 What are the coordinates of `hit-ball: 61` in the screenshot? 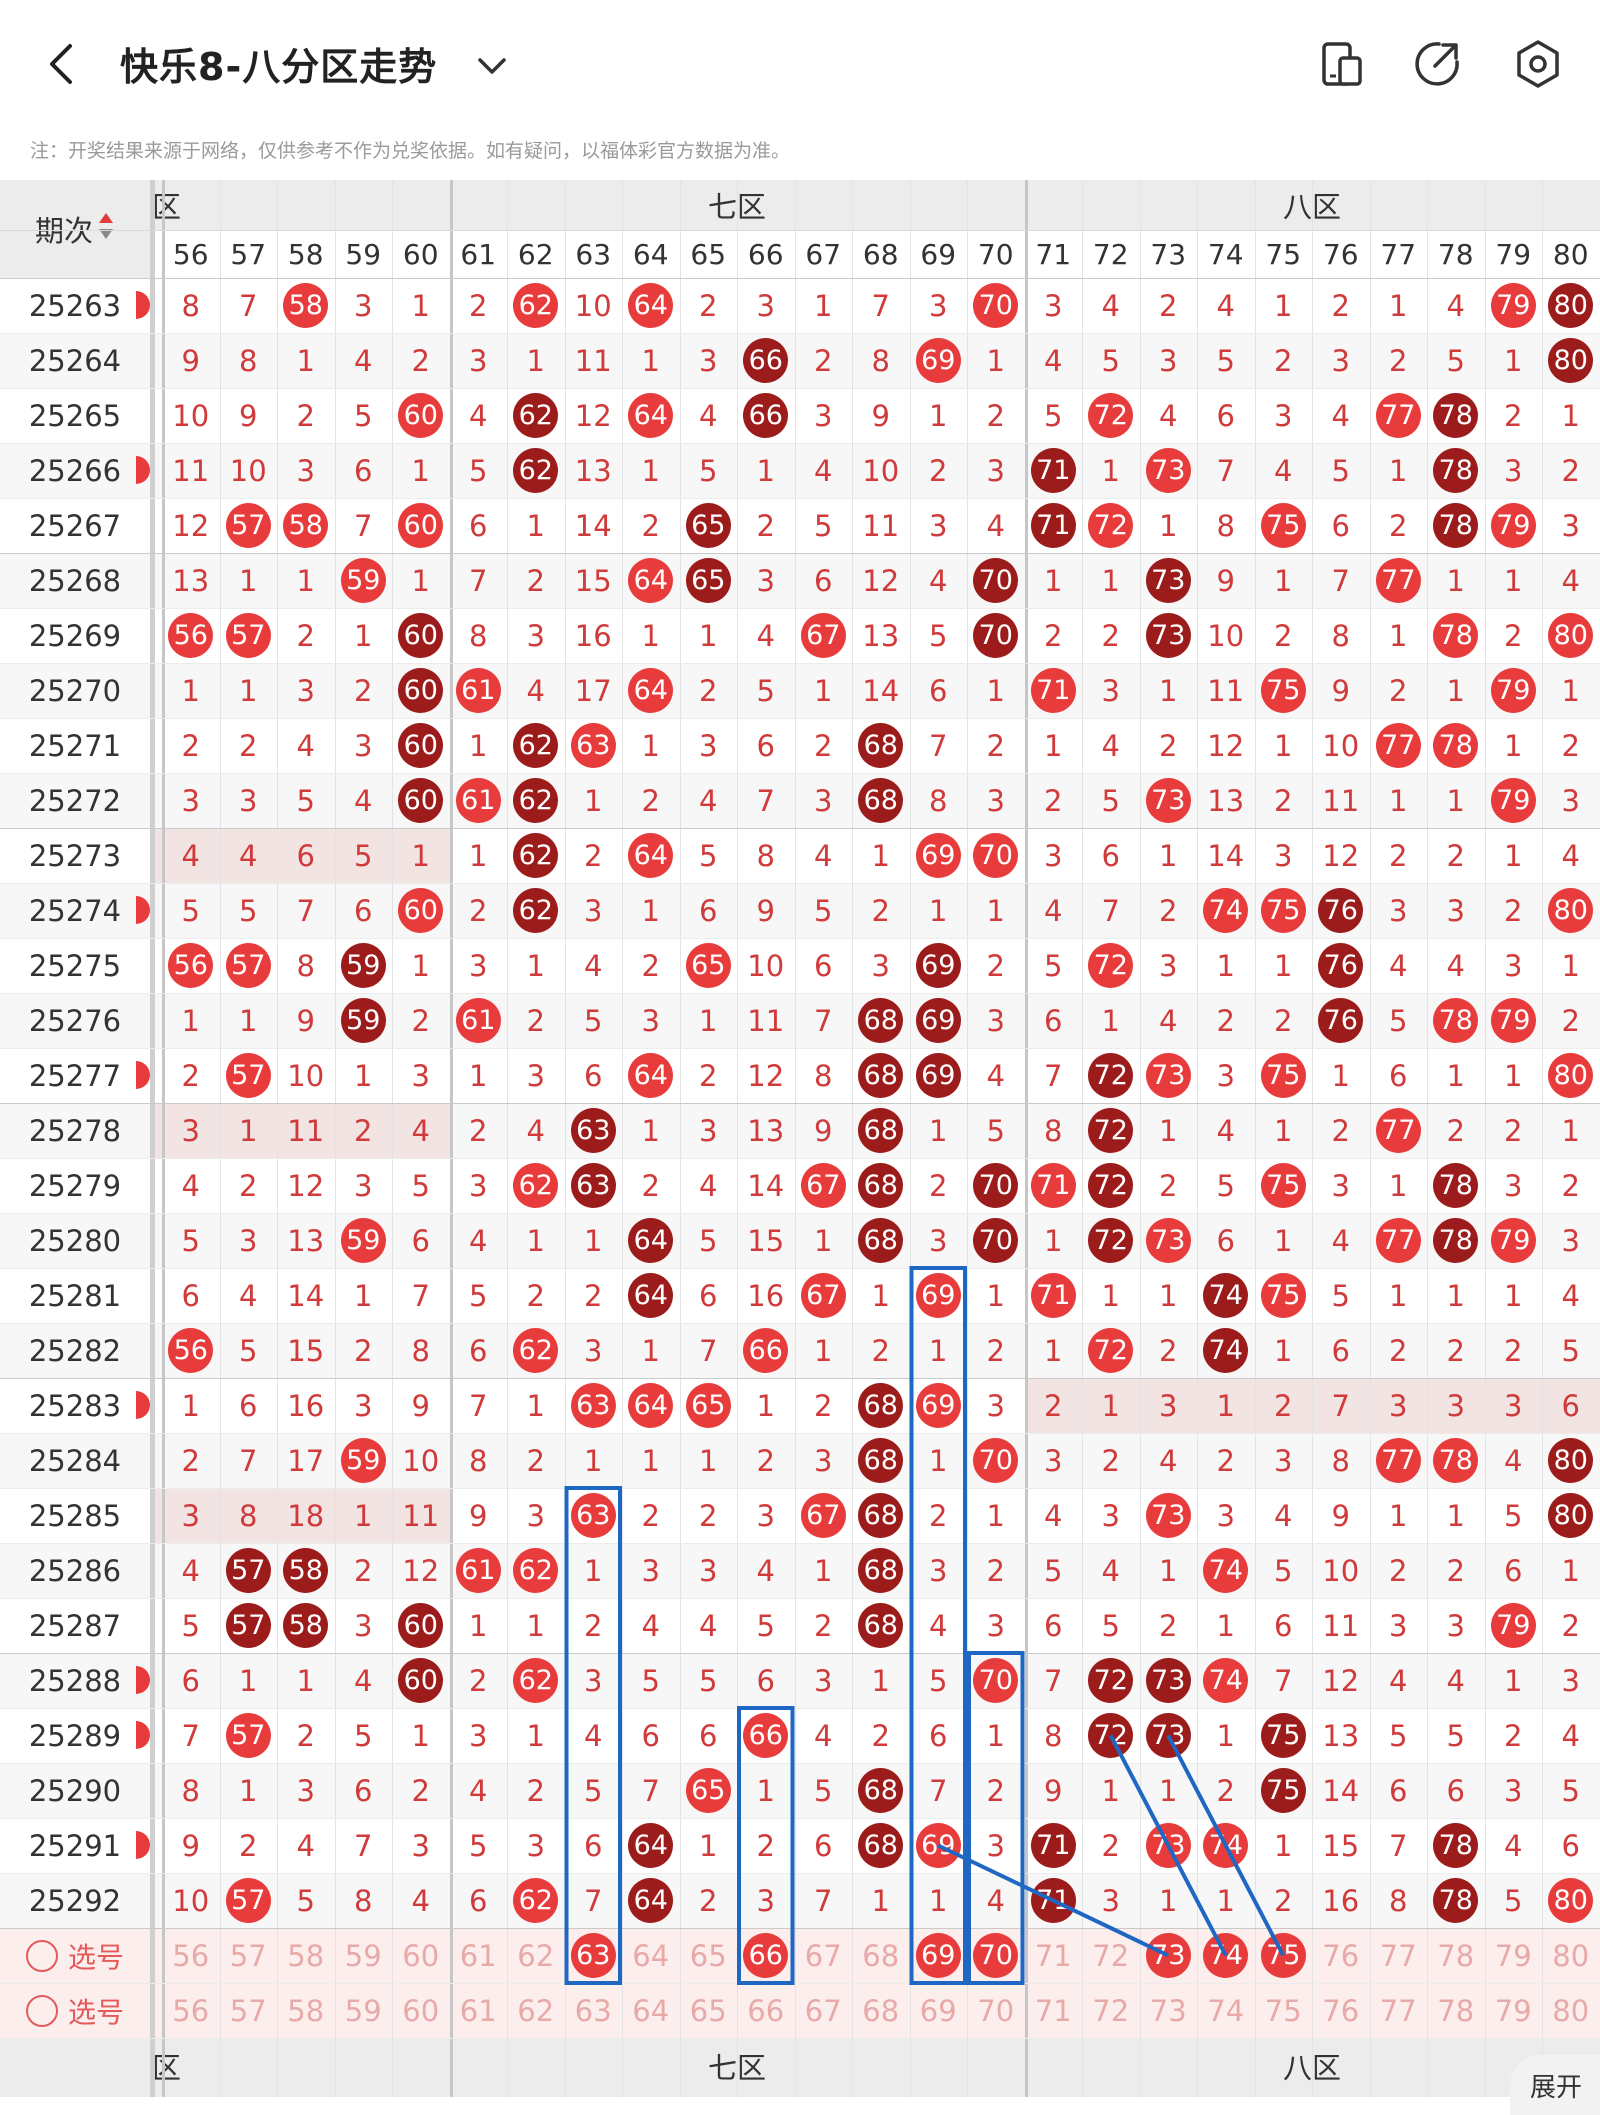 It's located at (478, 1570).